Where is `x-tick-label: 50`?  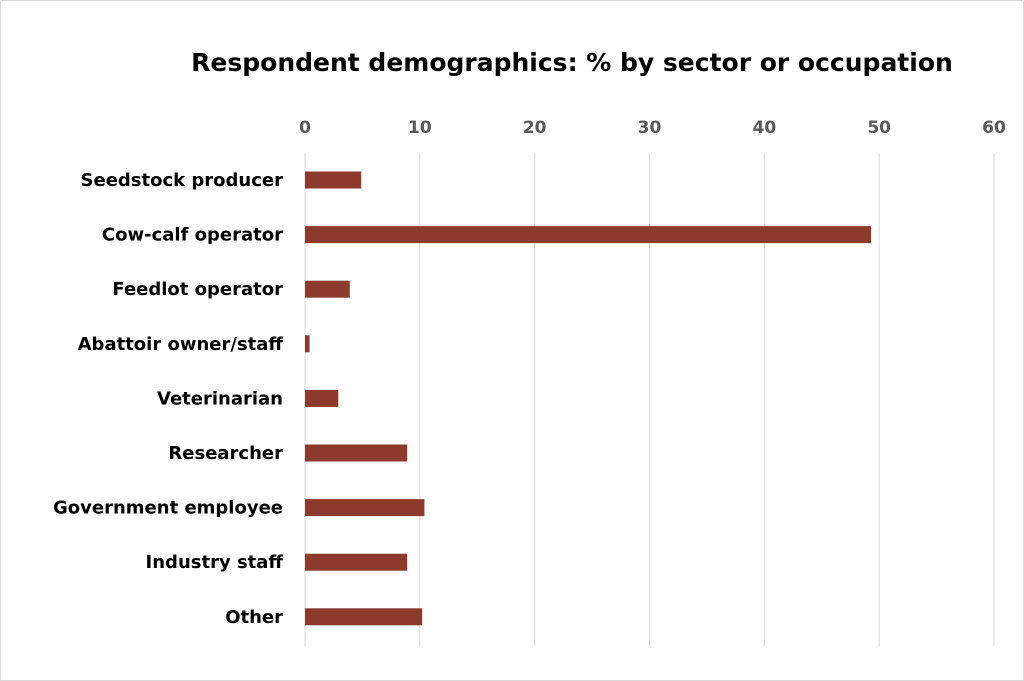
x-tick-label: 50 is located at coordinates (879, 128).